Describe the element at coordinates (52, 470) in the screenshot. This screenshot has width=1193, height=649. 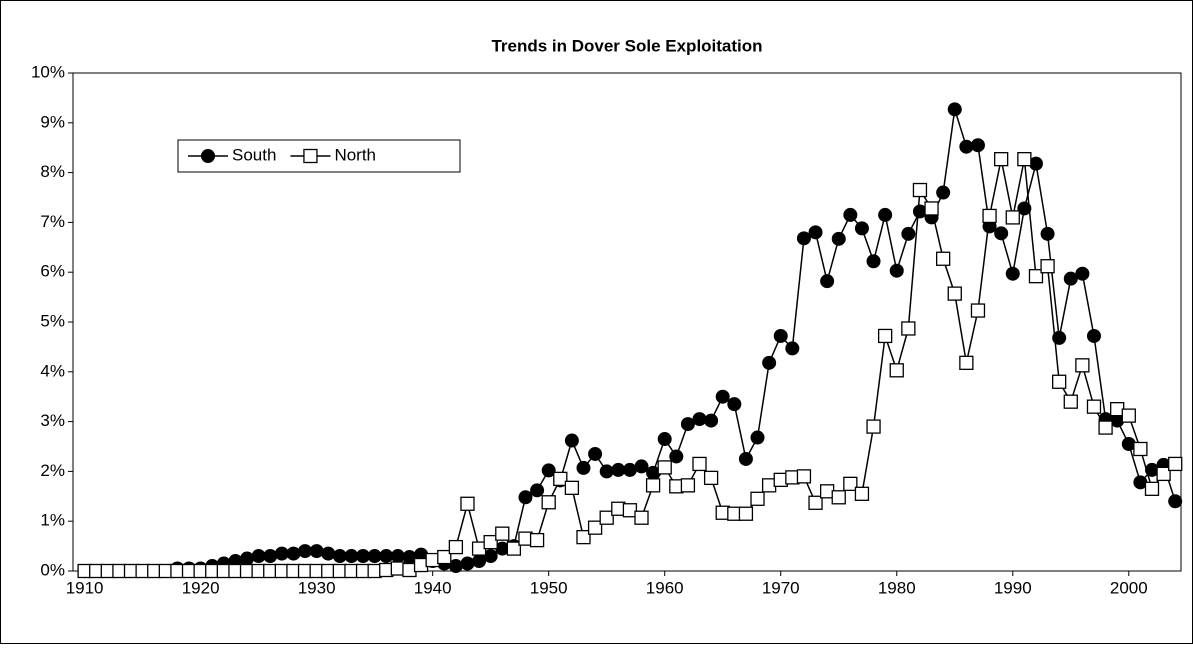
I see `y-tick-label: 2%` at that location.